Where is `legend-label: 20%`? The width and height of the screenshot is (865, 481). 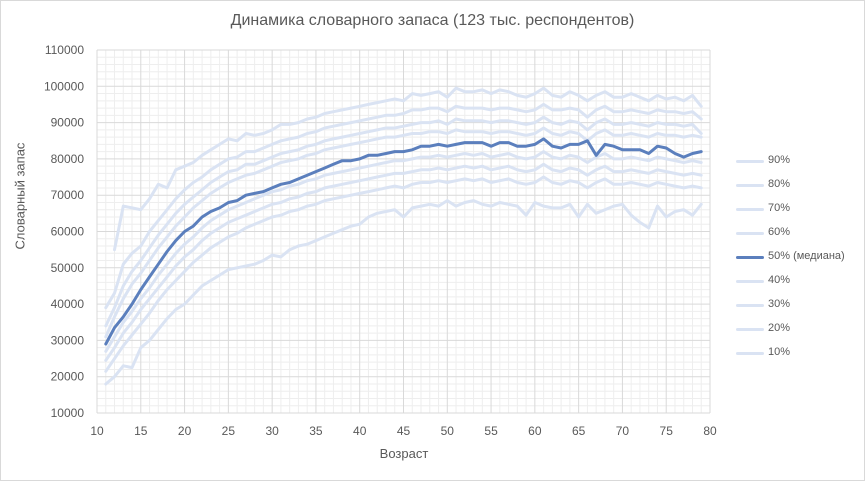 legend-label: 20% is located at coordinates (779, 328).